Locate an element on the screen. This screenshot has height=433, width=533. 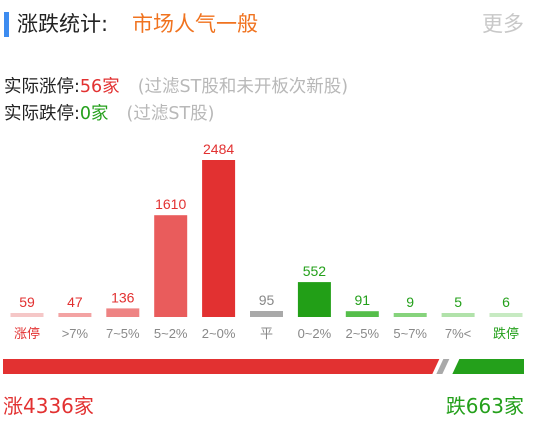
bar-value-label-3: 1610 is located at coordinates (170, 204).